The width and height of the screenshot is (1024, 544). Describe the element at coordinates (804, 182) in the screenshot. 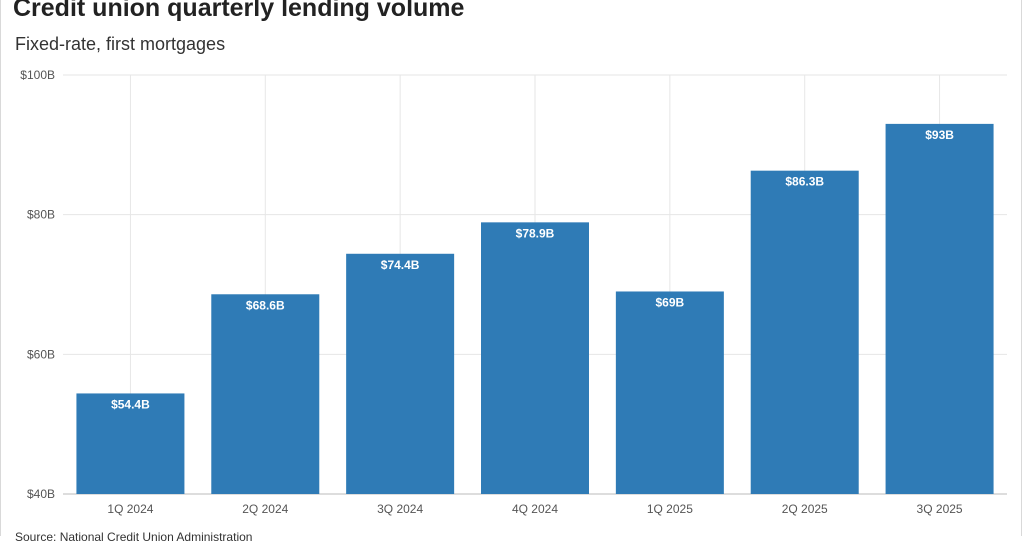

I see `bar-value-label: $86.3B` at that location.